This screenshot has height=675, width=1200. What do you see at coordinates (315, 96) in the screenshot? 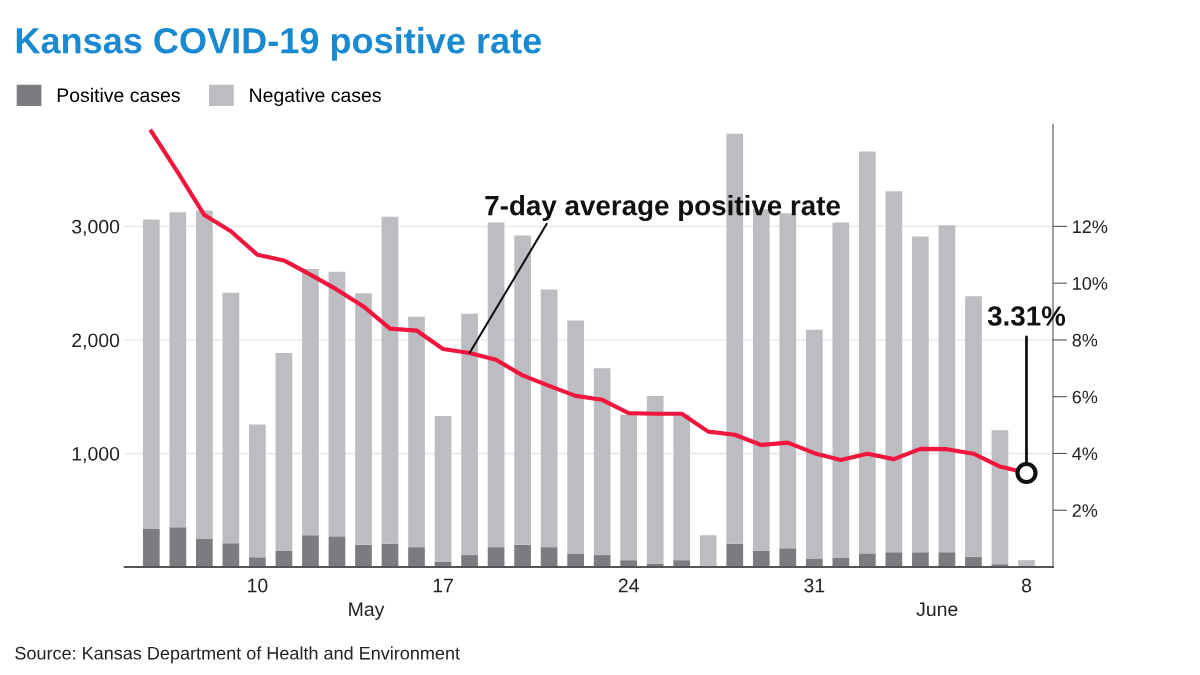
I see `legend-label: Negative cases` at bounding box center [315, 96].